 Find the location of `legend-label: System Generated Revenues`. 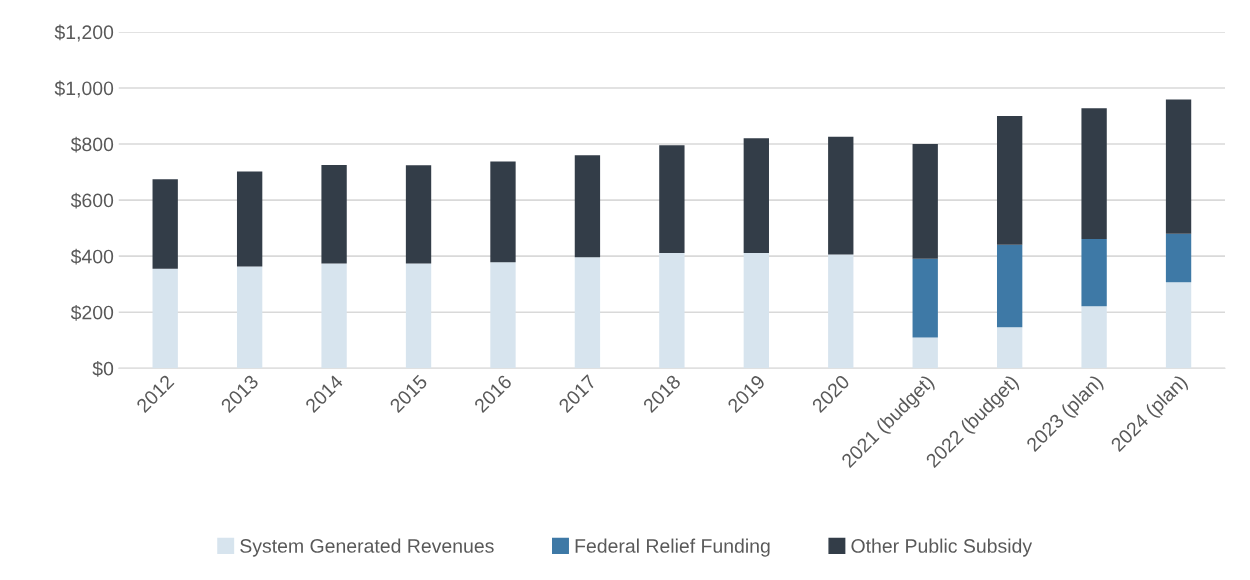

legend-label: System Generated Revenues is located at coordinates (367, 547).